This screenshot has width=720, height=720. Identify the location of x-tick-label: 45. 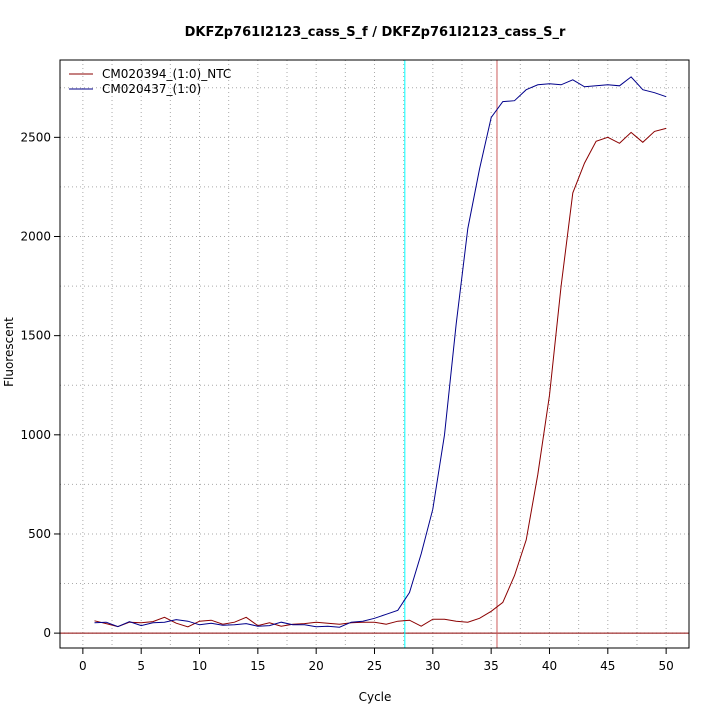
(607, 666).